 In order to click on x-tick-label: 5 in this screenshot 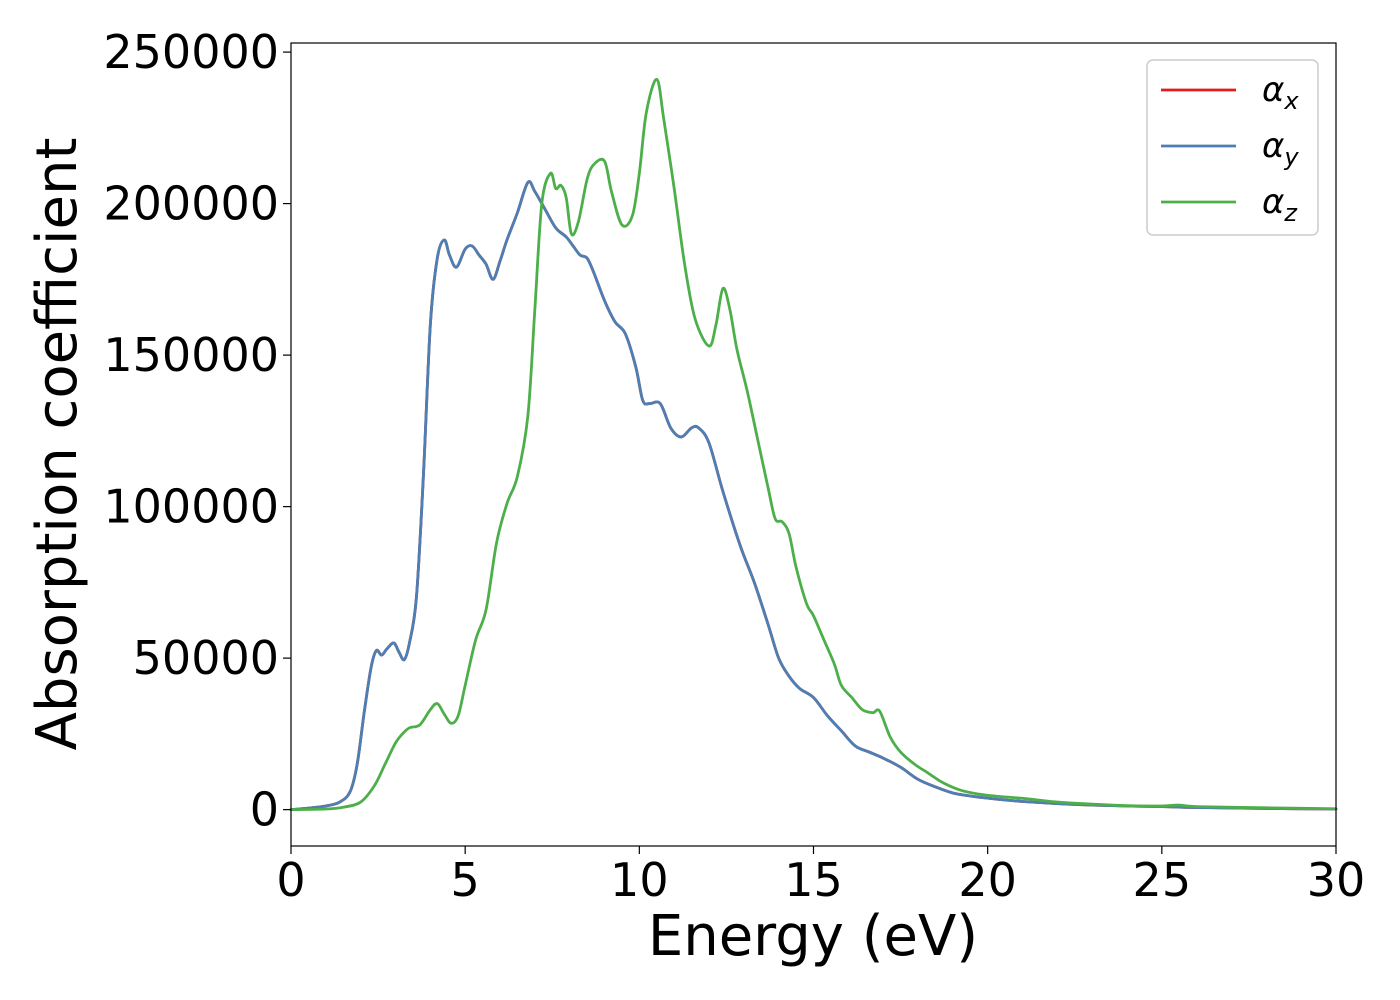, I will do `click(465, 880)`.